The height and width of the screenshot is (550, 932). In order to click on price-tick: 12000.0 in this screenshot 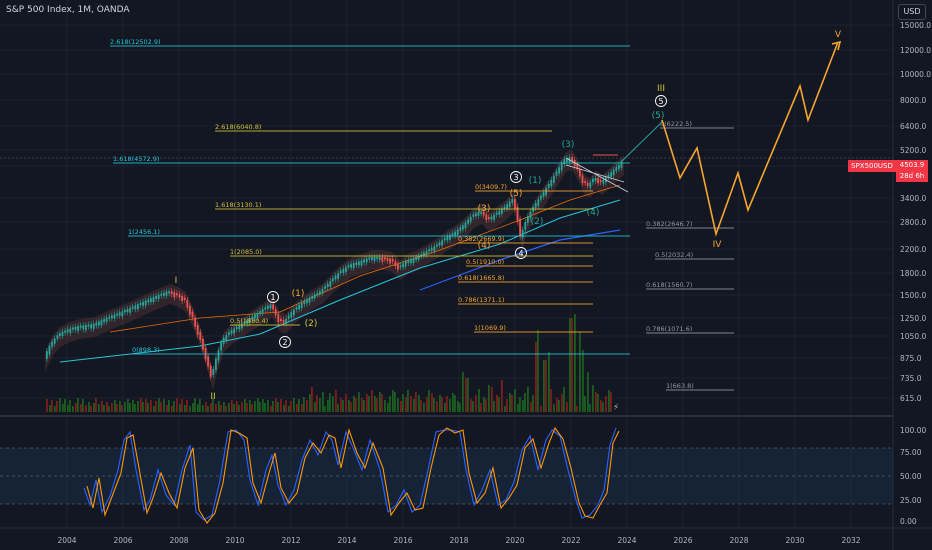, I will do `click(915, 50)`.